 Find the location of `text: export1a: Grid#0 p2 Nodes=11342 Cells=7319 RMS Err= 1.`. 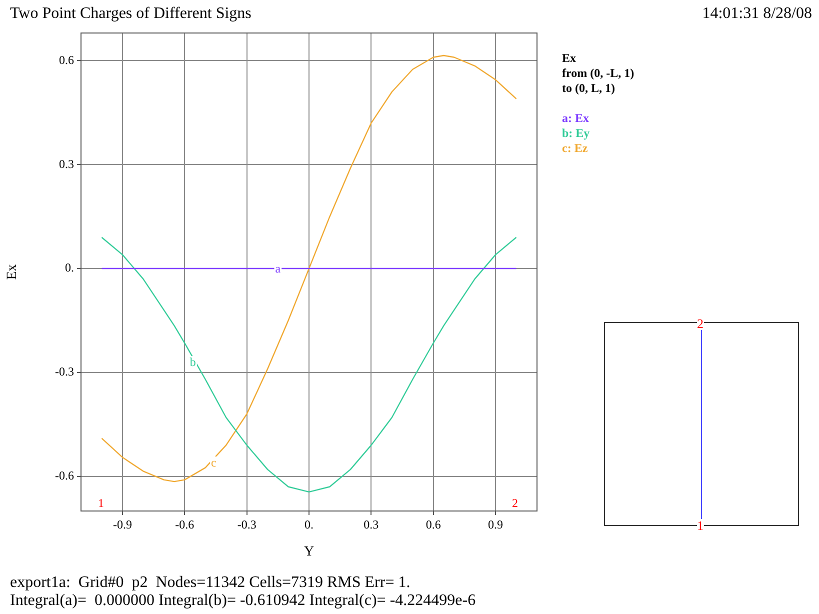

text: export1a: Grid#0 p2 Nodes=11342 Cells=7319 RMS Err= 1. is located at coordinates (210, 582).